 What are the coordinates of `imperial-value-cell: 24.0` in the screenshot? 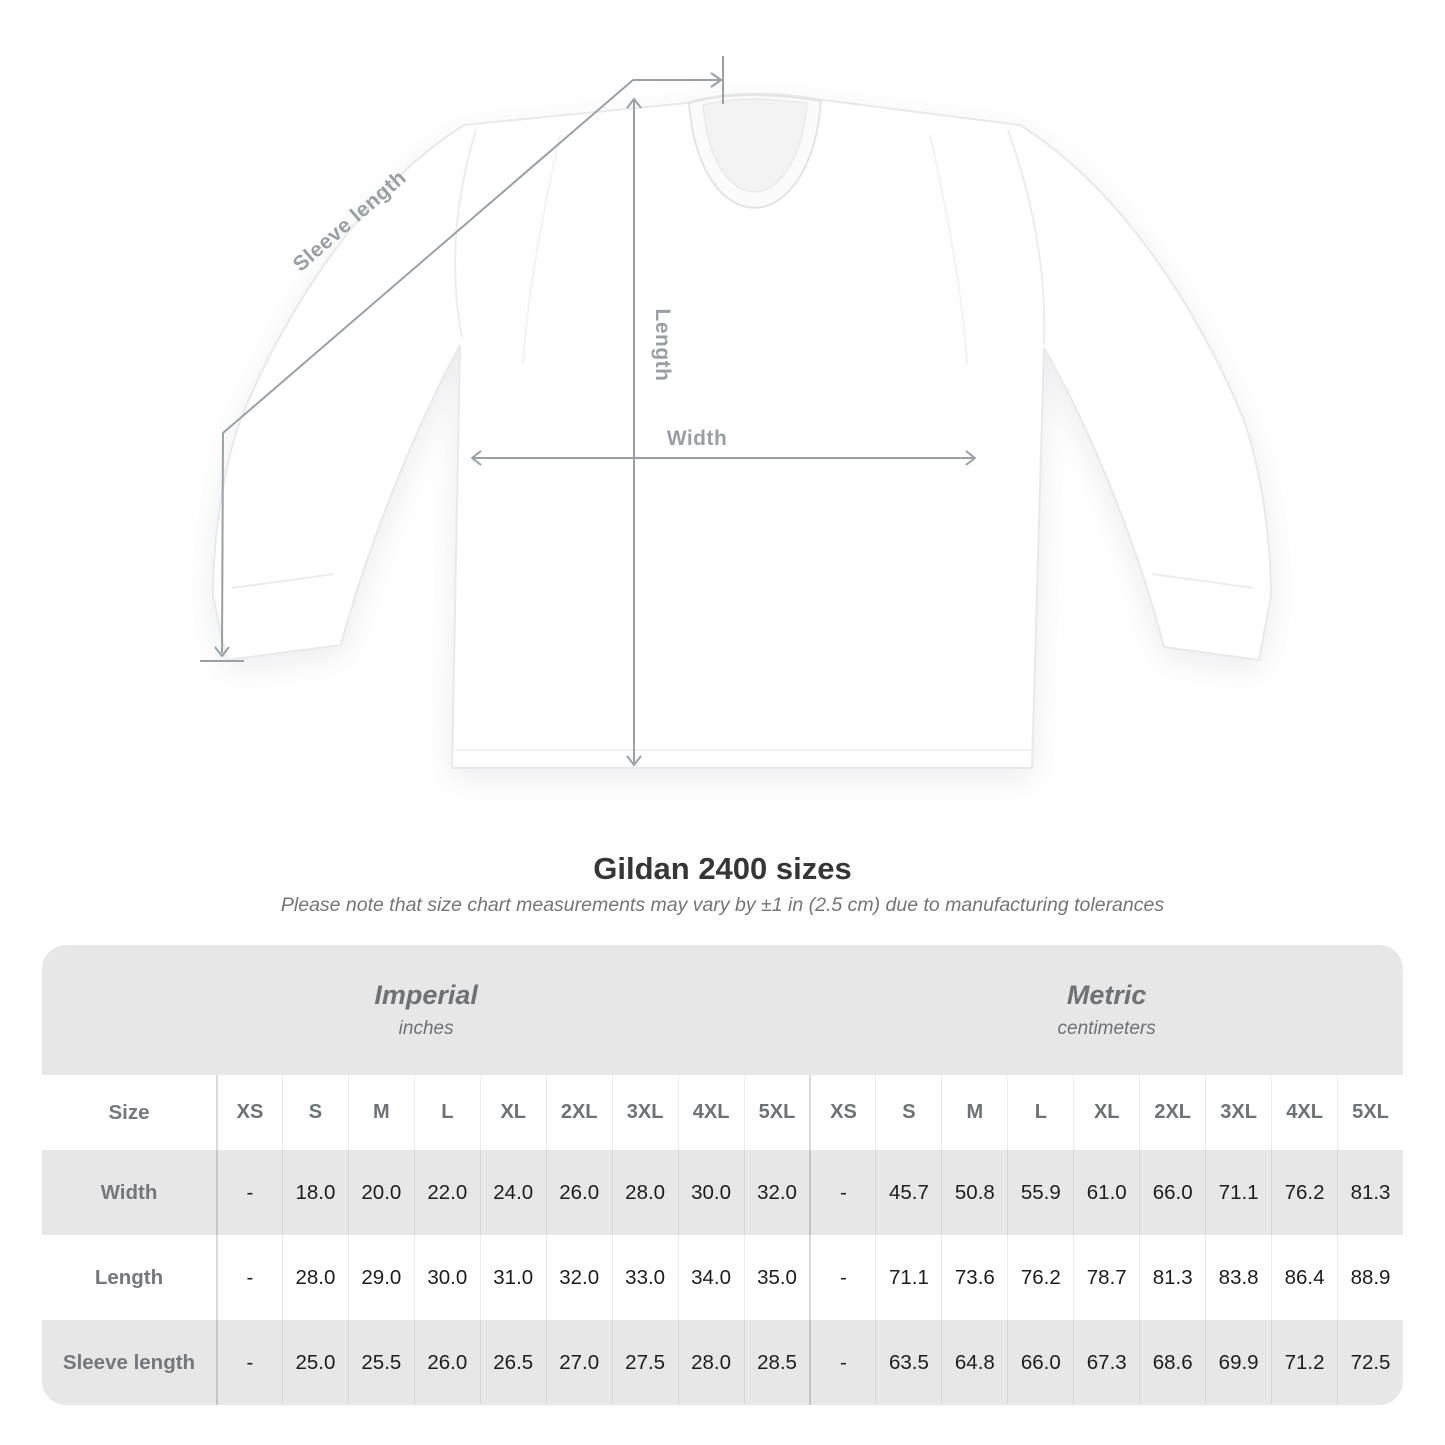 It's located at (512, 1192).